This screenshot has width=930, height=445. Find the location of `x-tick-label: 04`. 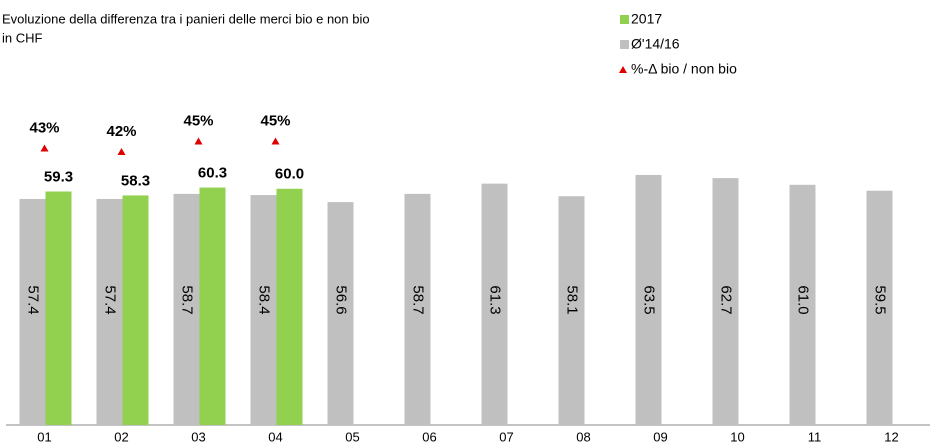

x-tick-label: 04 is located at coordinates (275, 436).